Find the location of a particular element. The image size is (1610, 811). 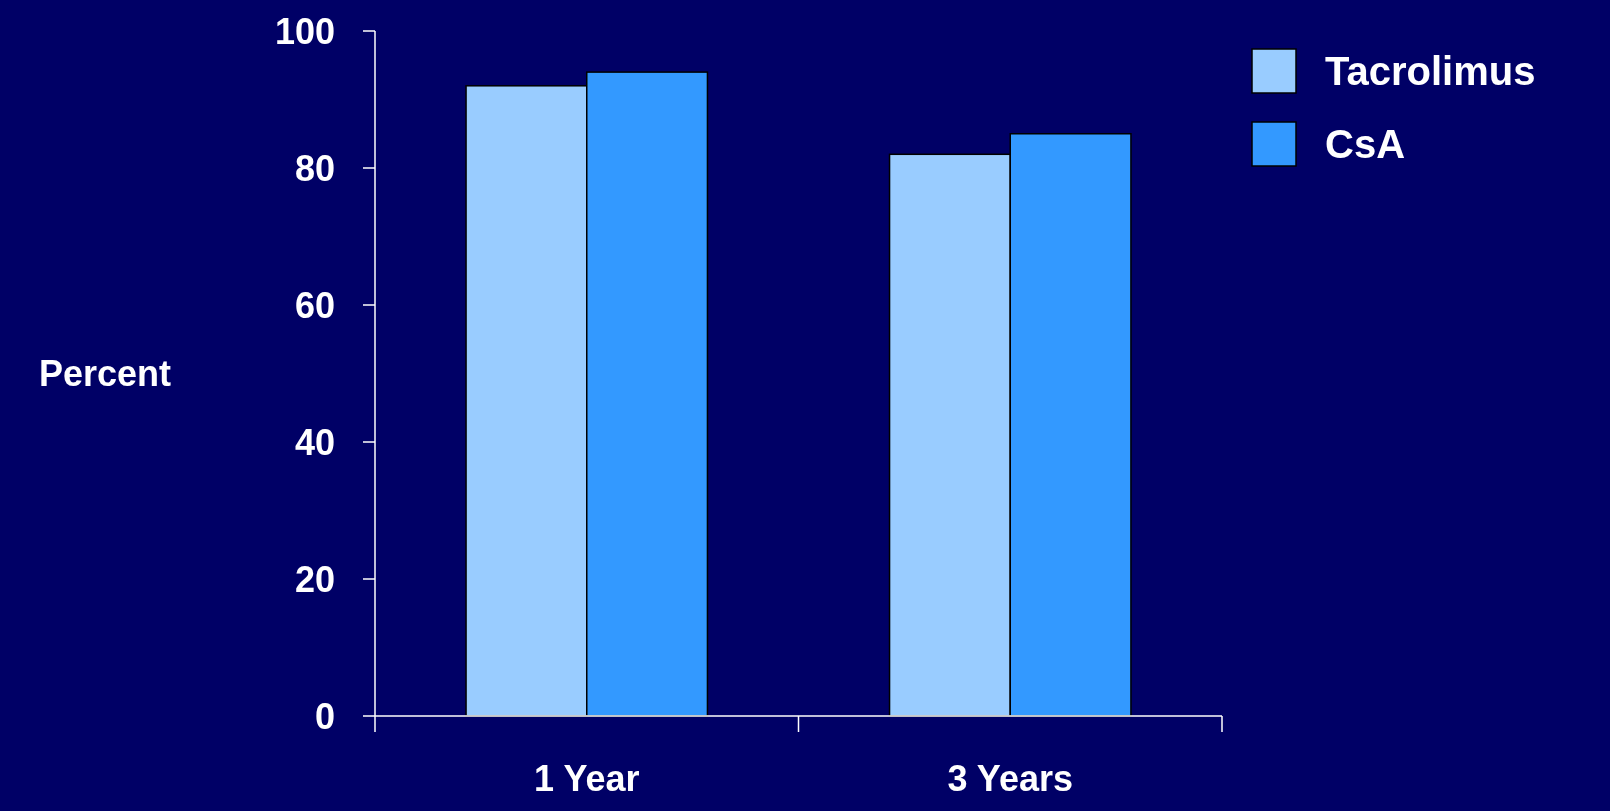

y-tick-label: 100 is located at coordinates (304, 31).